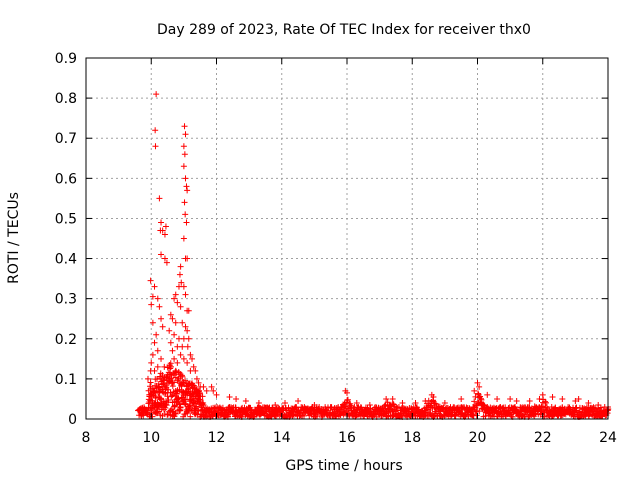 The height and width of the screenshot is (480, 640). What do you see at coordinates (66, 300) in the screenshot?
I see `y-tick-label: 0.3` at bounding box center [66, 300].